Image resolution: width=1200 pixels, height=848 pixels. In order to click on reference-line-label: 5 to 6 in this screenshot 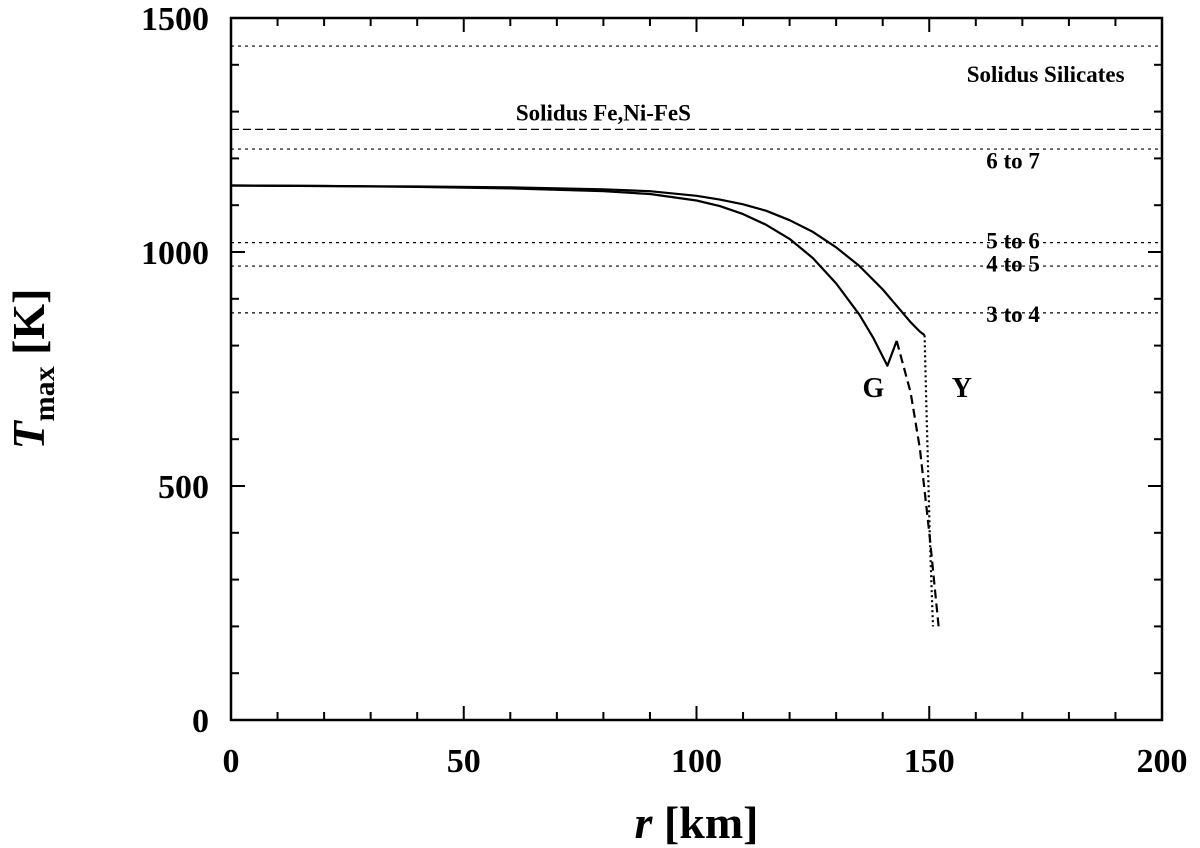, I will do `click(1013, 240)`.